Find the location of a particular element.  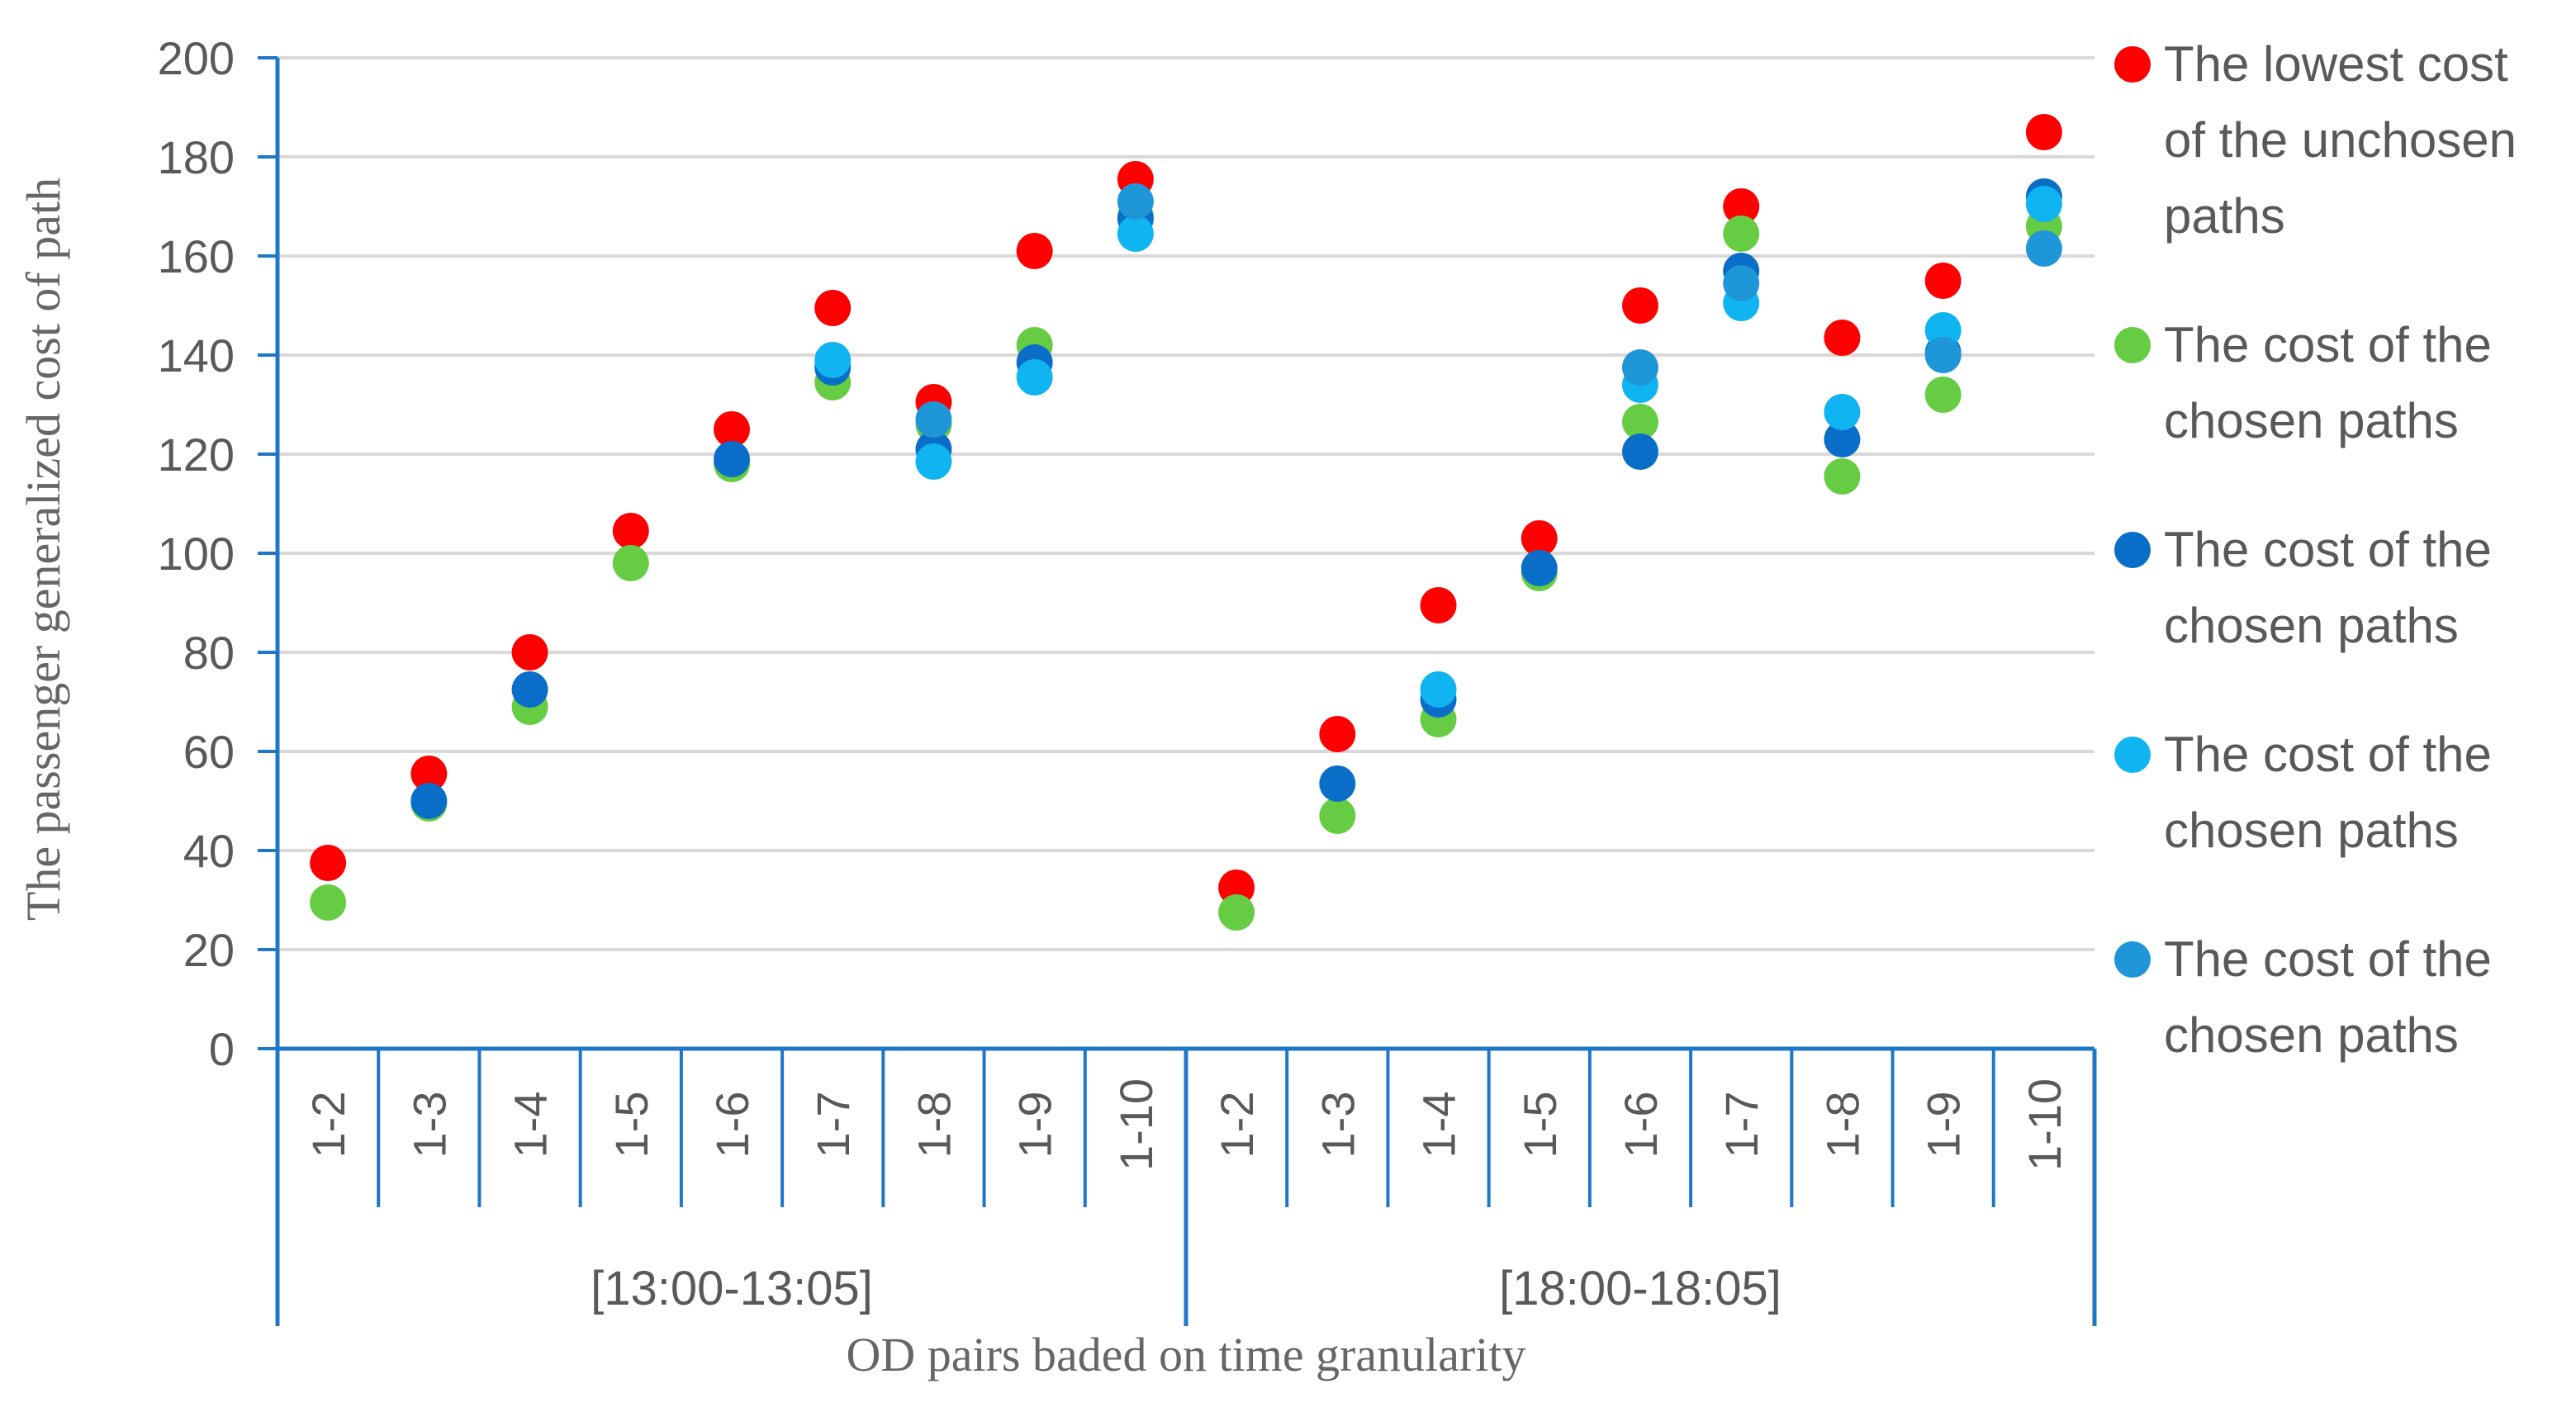

x-axis-title: OD pairs baded on time granularity is located at coordinates (1185, 1354).